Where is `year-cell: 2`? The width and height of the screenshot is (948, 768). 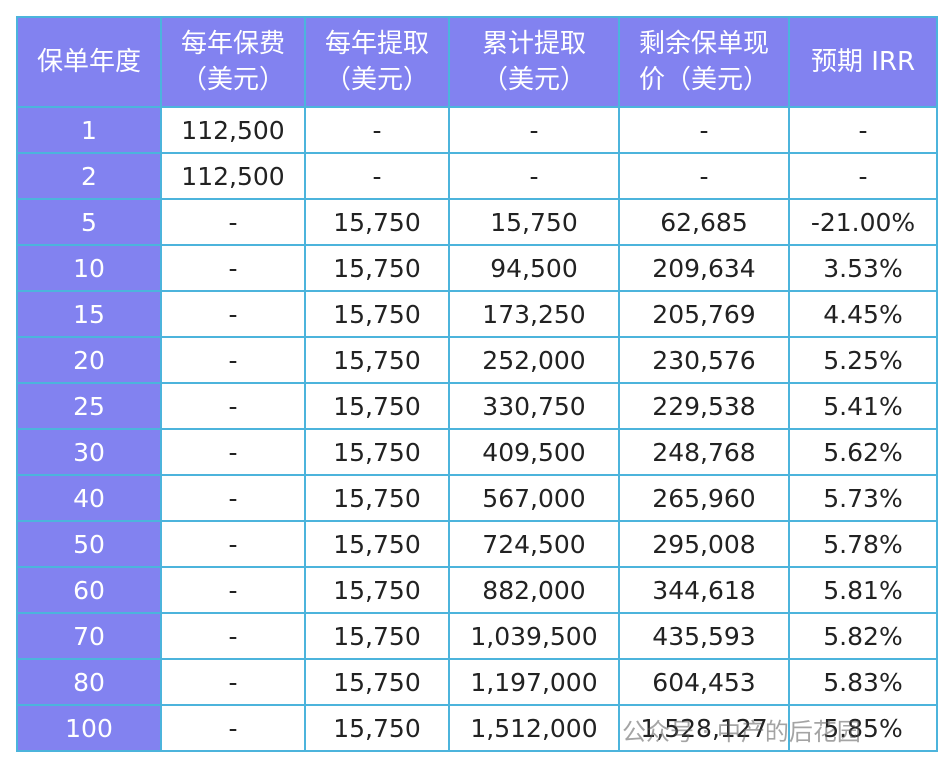
year-cell: 2 is located at coordinates (89, 176).